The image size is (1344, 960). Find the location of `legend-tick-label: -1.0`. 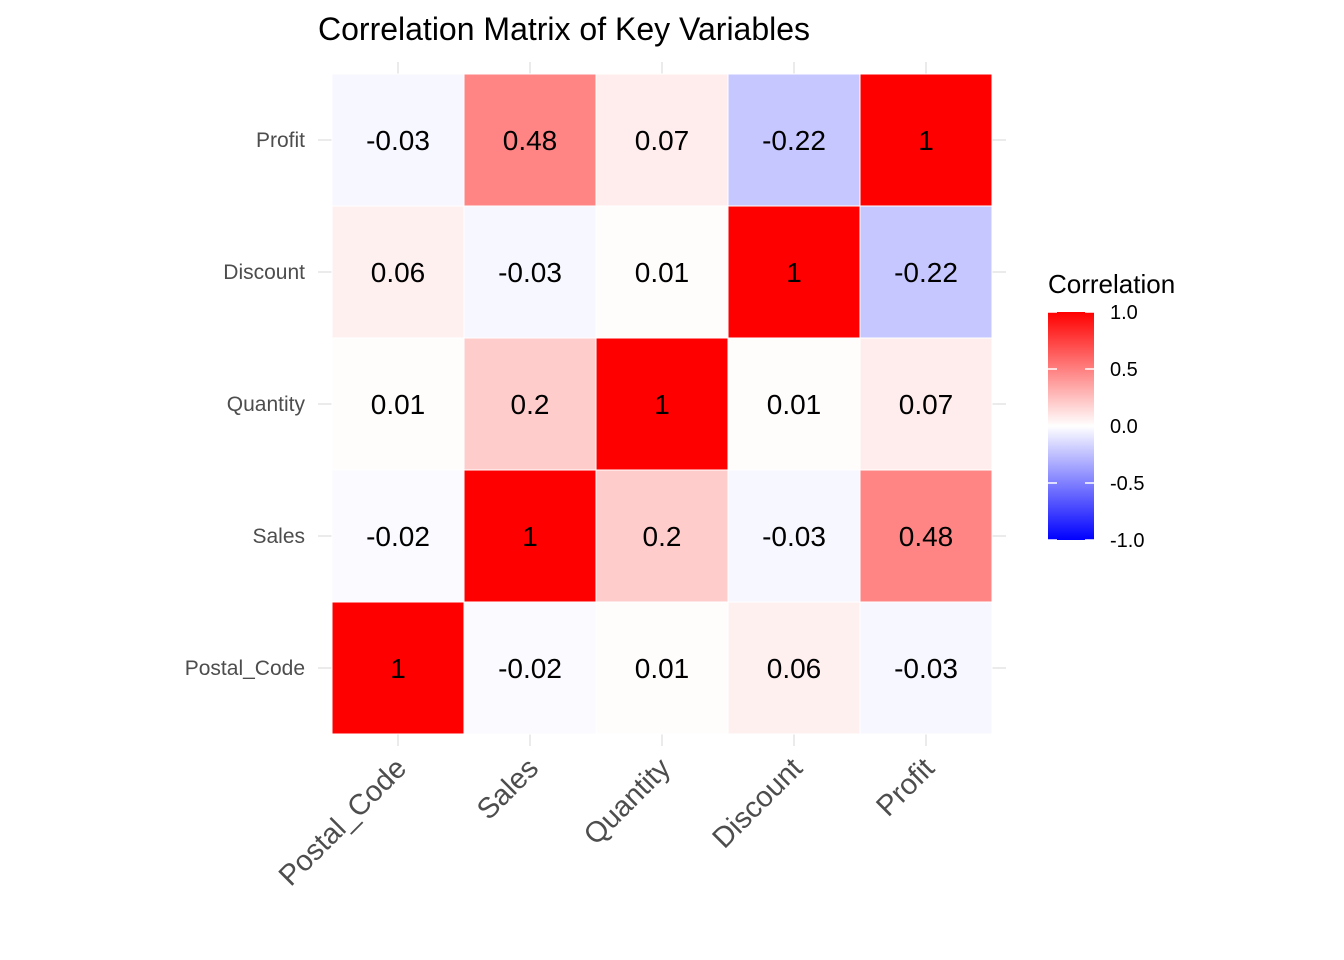

legend-tick-label: -1.0 is located at coordinates (1127, 541).